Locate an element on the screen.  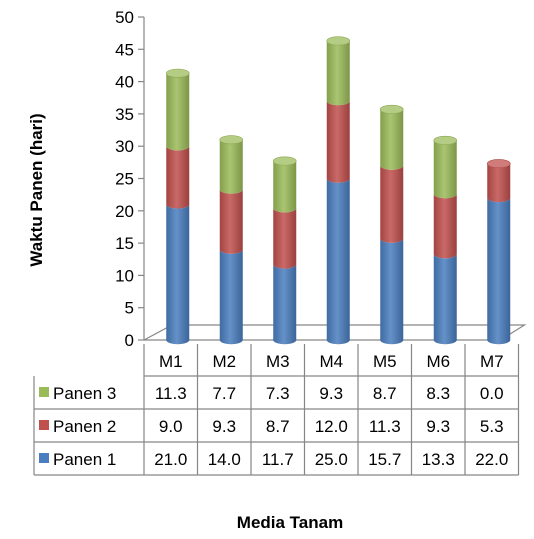
y-tick-label: 35 is located at coordinates (124, 114).